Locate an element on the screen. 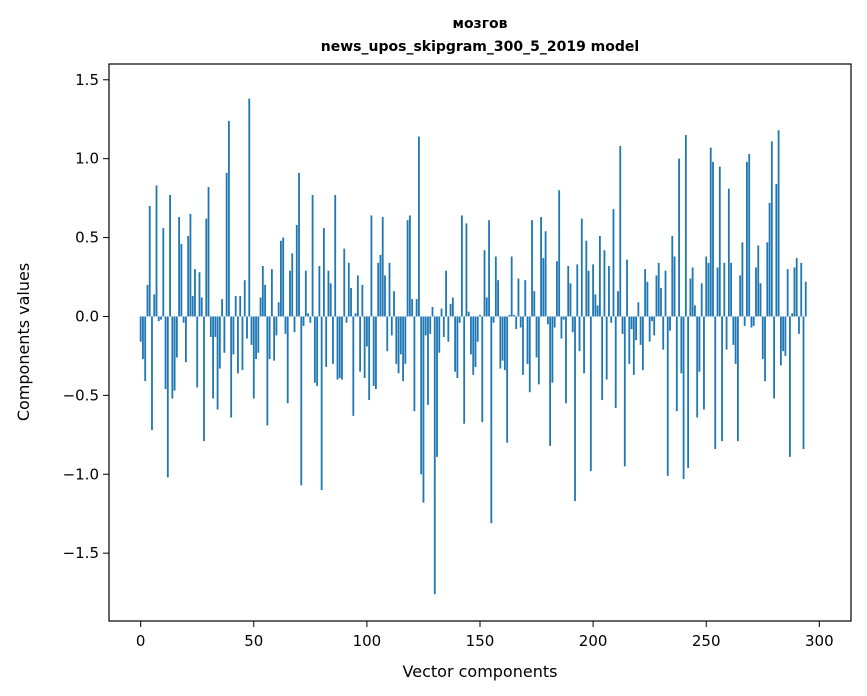  y-tick-label: 1.0 is located at coordinates (87, 159).